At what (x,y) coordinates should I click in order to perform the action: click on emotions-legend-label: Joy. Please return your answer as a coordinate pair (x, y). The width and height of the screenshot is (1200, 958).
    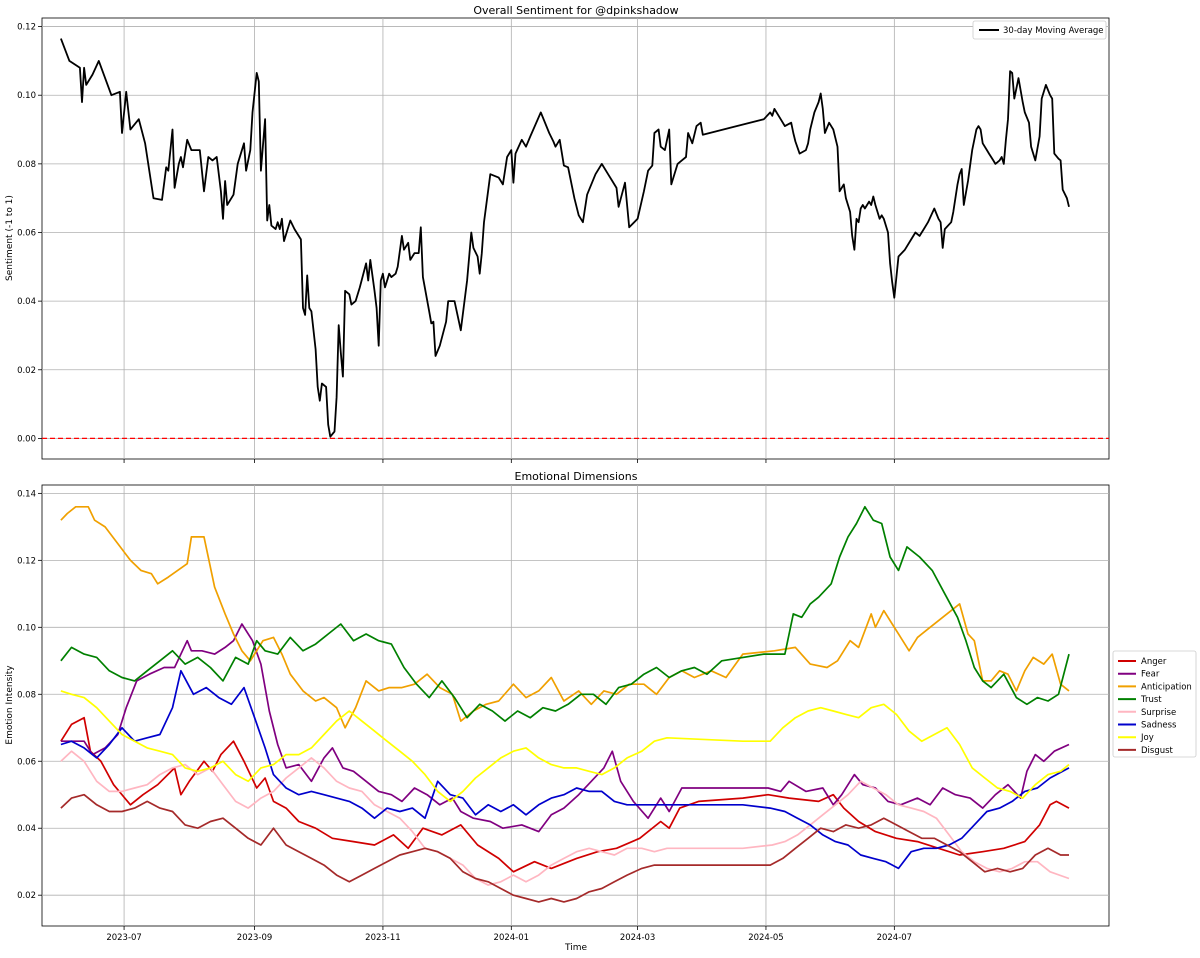
    Looking at the image, I should click on (1147, 738).